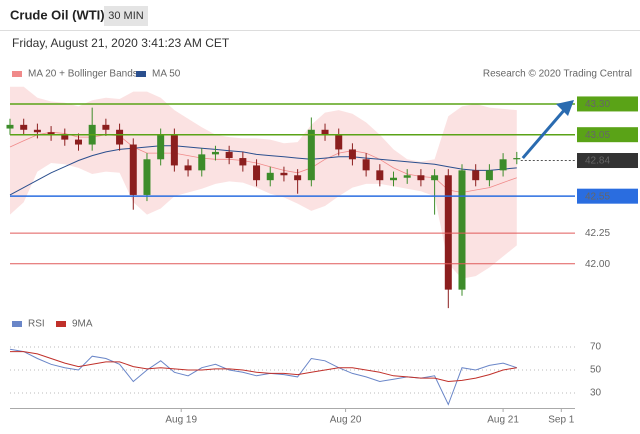  Describe the element at coordinates (597, 196) in the screenshot. I see `level-label: 42.55` at that location.